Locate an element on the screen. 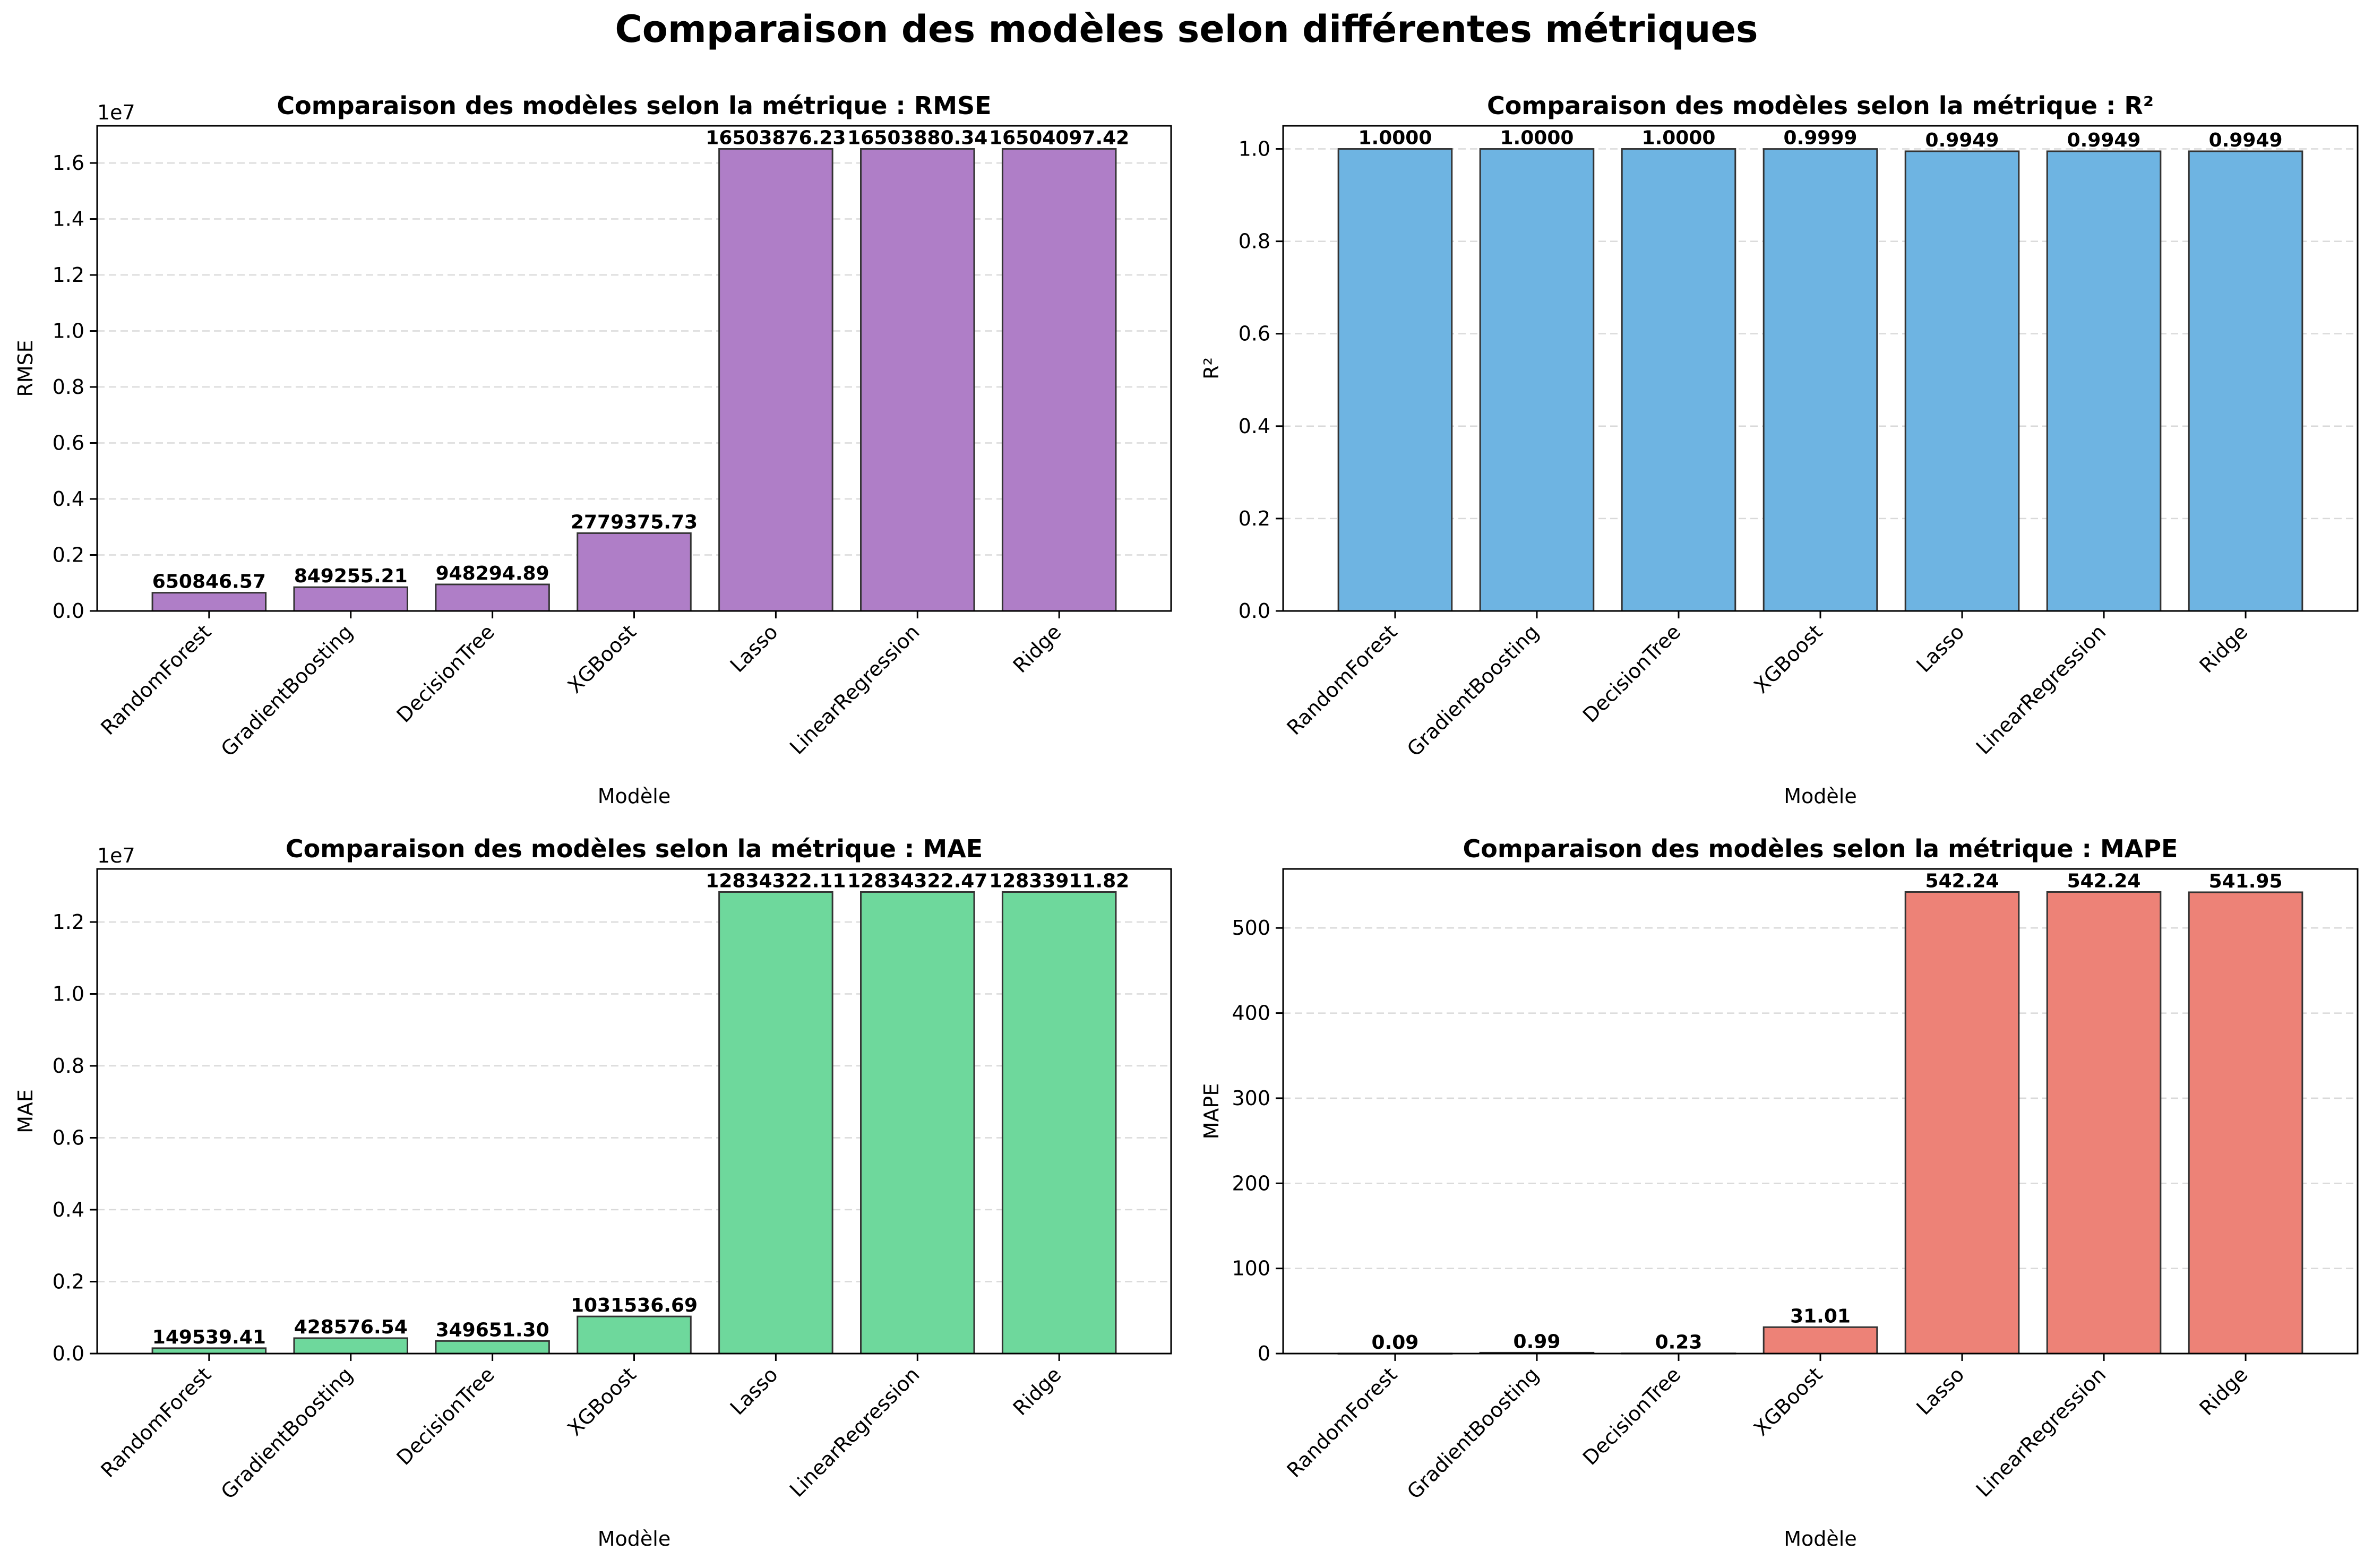 Image resolution: width=2373 pixels, height=1568 pixels. y-tick-label: 1.6 is located at coordinates (68, 163).